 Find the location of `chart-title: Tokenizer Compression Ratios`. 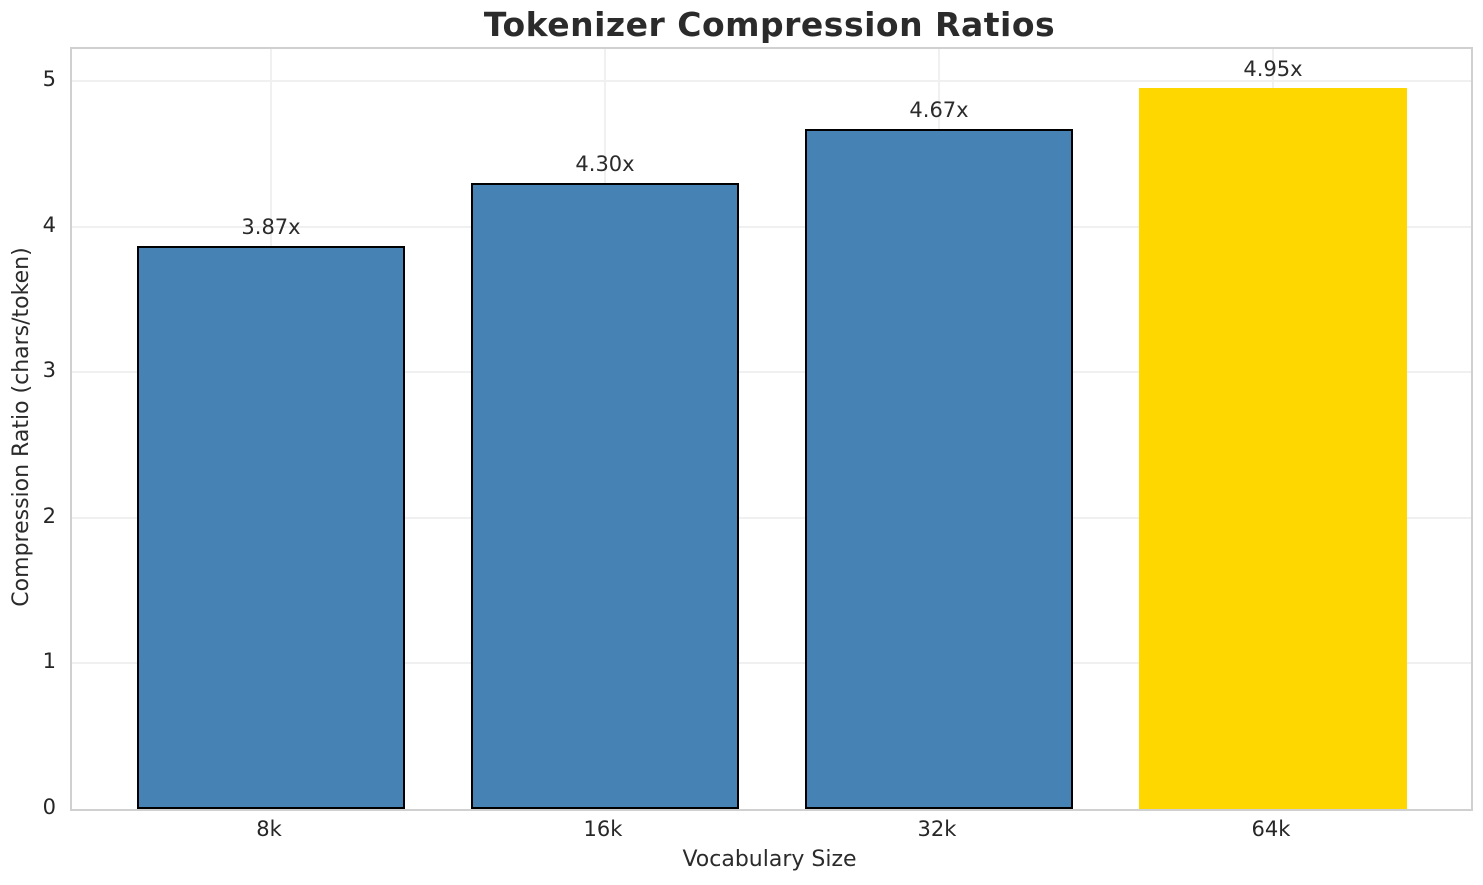

chart-title: Tokenizer Compression Ratios is located at coordinates (769, 24).